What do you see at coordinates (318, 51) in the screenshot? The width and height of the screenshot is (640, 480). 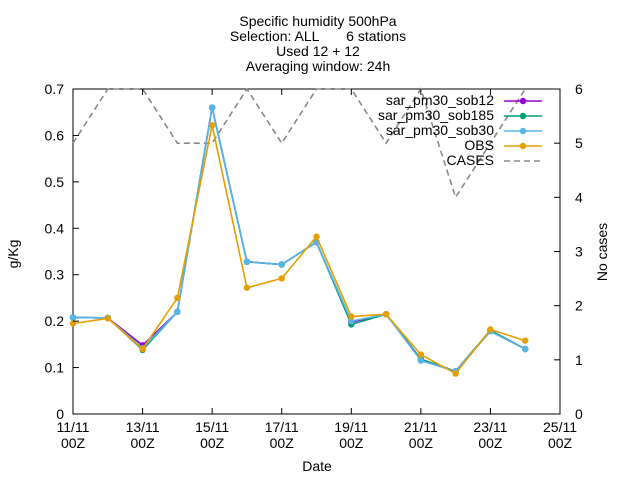 I see `title-line: Used 12 + 12` at bounding box center [318, 51].